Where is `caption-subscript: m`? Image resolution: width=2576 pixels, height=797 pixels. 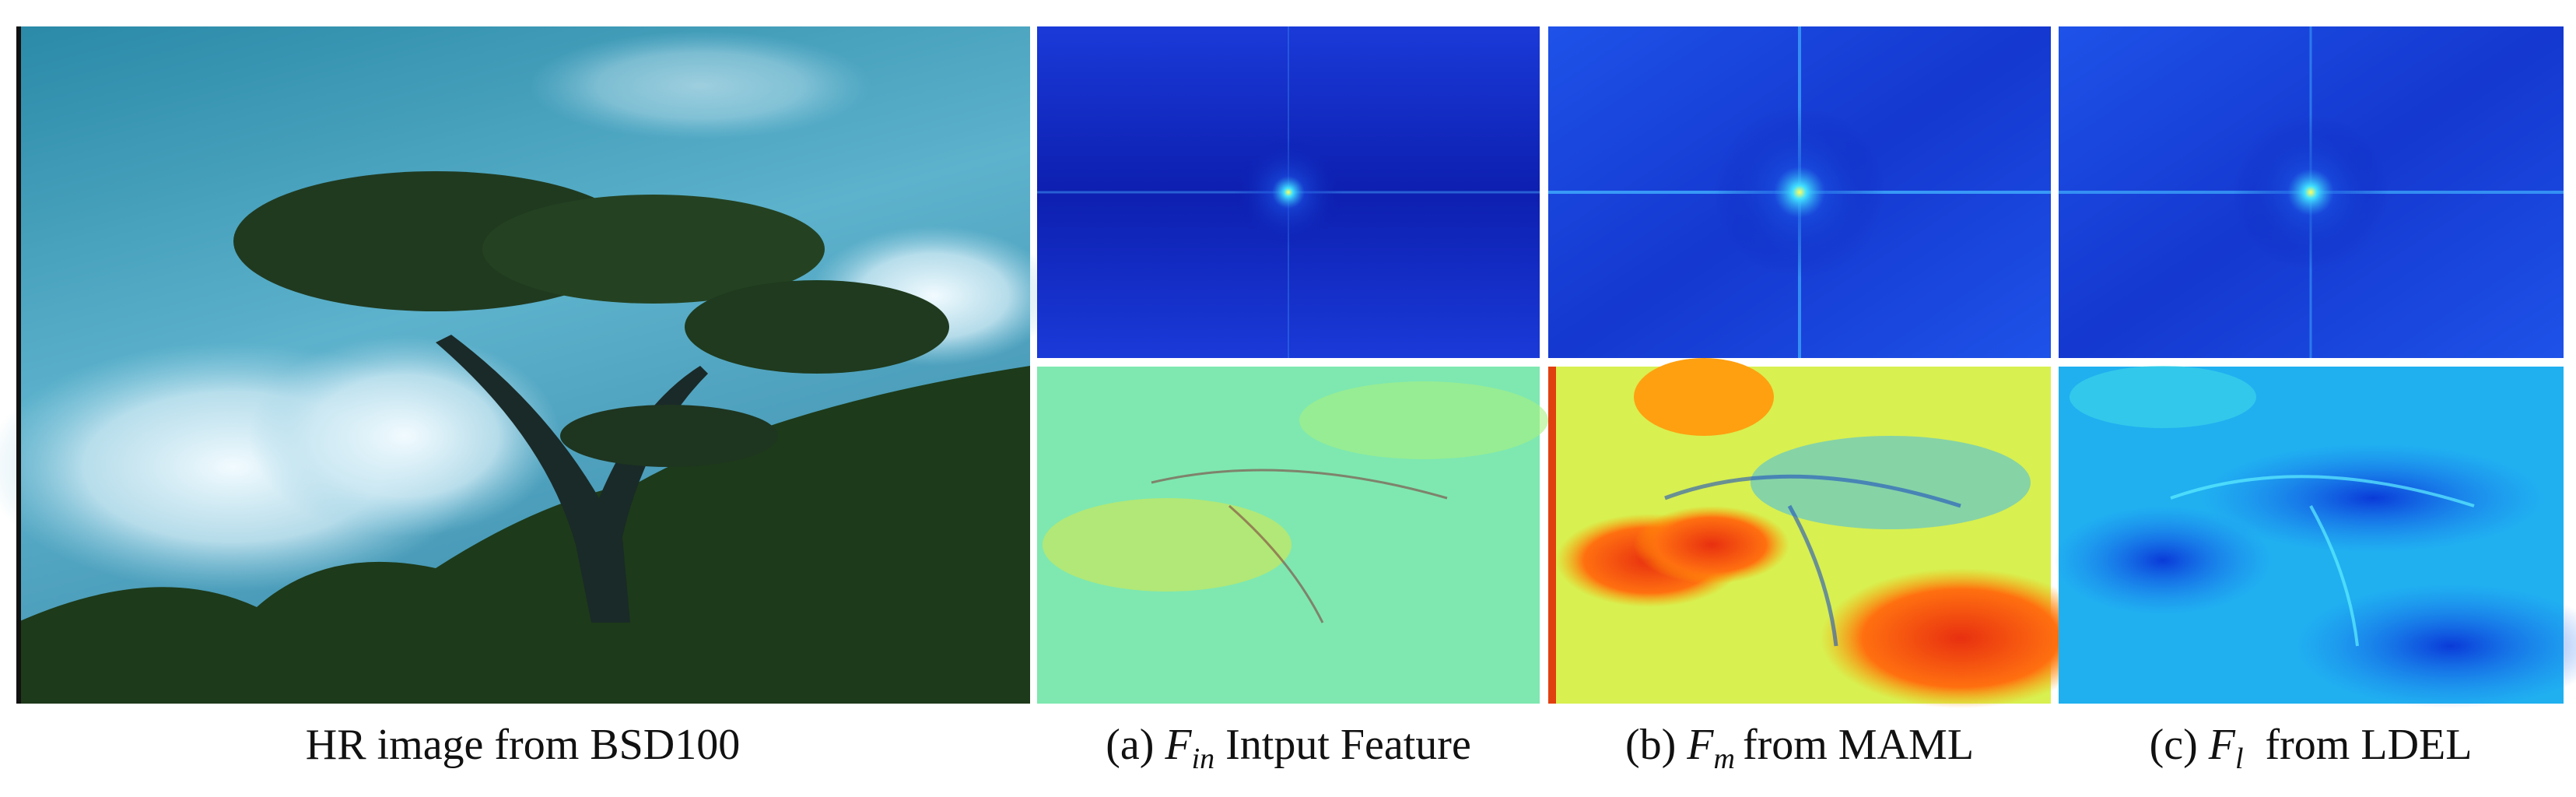 caption-subscript: m is located at coordinates (1723, 759).